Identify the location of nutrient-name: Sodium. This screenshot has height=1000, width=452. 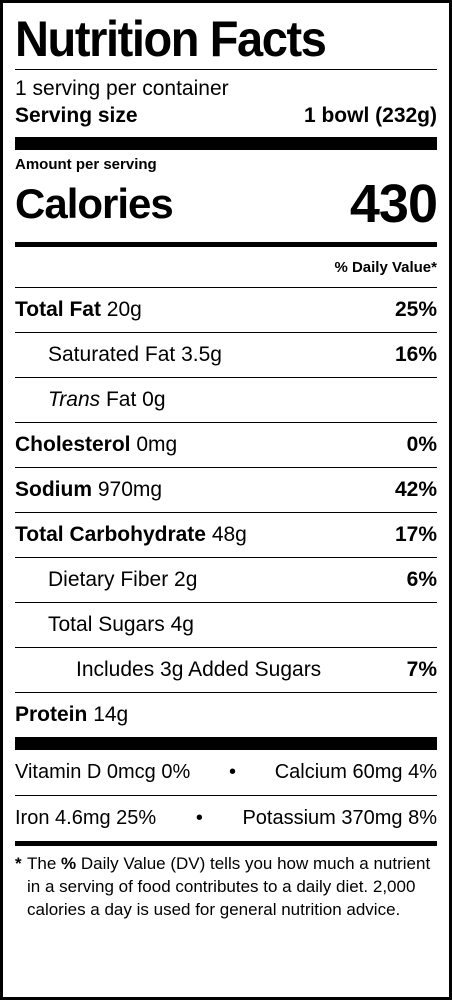
(53, 489).